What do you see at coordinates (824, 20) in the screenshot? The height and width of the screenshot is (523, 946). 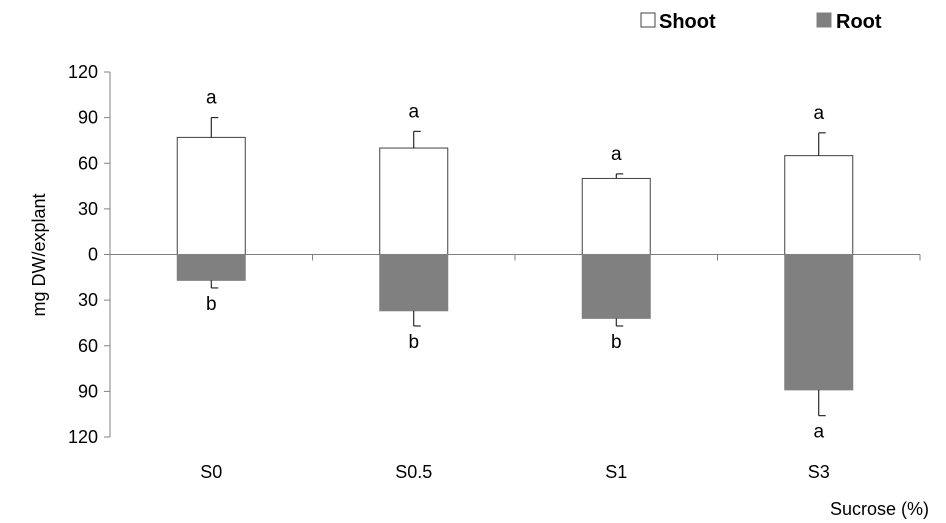 I see `legend-swatch-root` at bounding box center [824, 20].